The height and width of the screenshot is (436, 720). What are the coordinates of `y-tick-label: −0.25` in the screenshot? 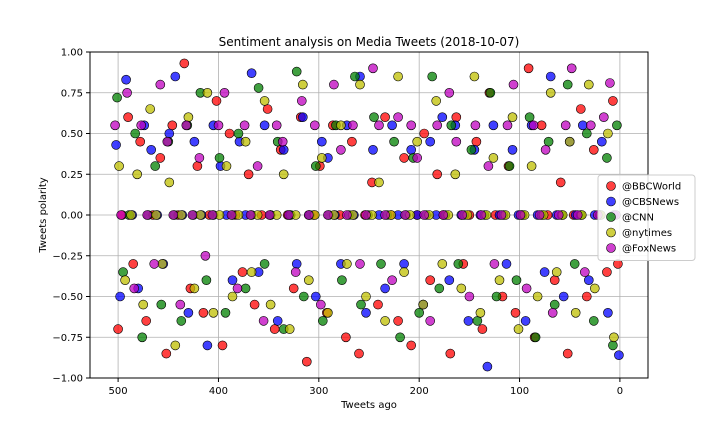 It's located at (67, 256).